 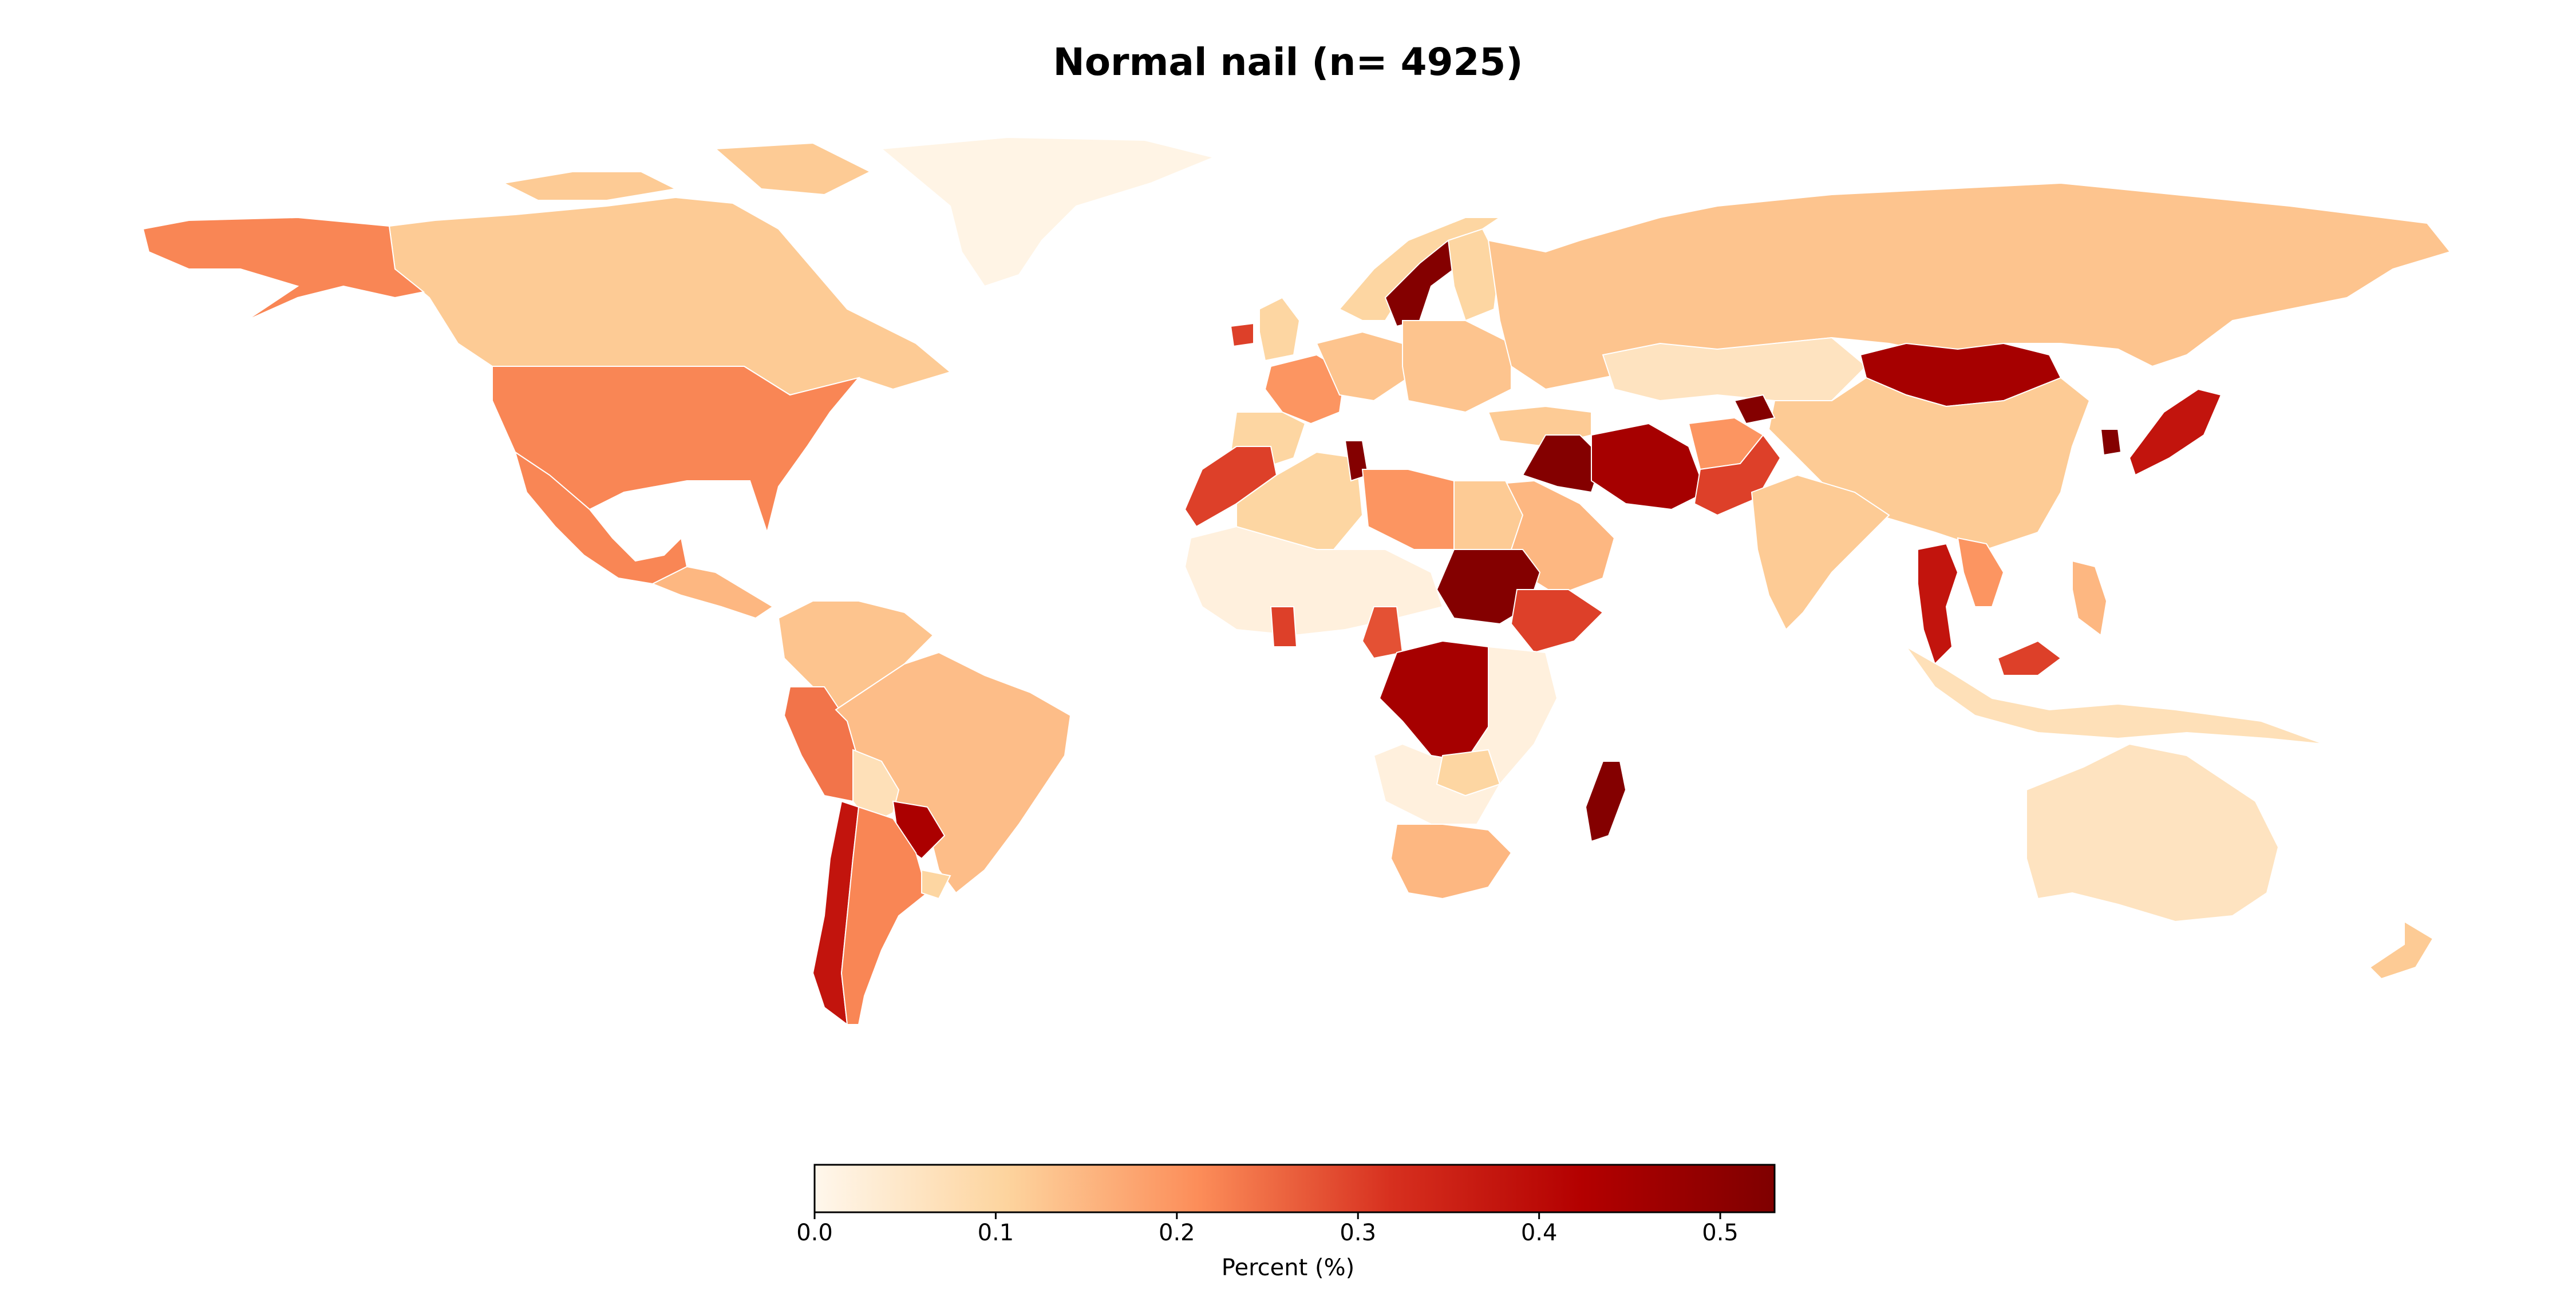 I want to click on country-madagascar: Madagascar, so click(x=1606, y=802).